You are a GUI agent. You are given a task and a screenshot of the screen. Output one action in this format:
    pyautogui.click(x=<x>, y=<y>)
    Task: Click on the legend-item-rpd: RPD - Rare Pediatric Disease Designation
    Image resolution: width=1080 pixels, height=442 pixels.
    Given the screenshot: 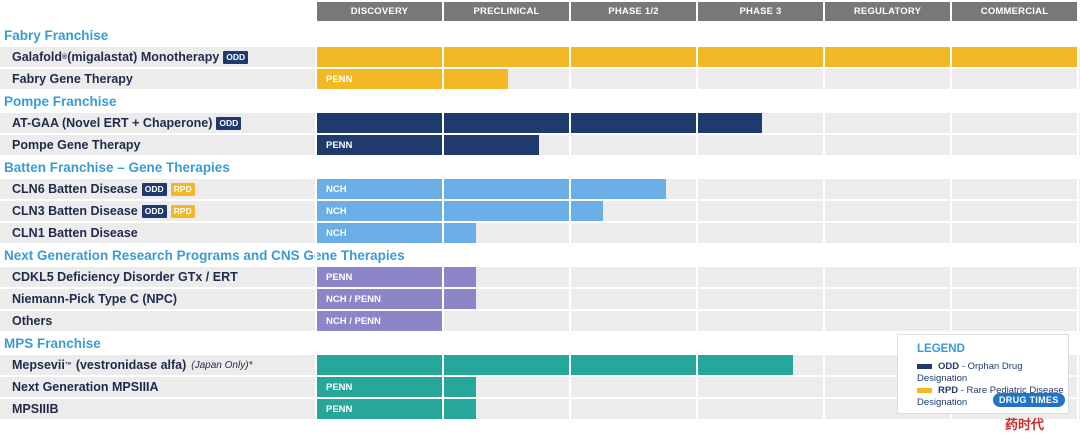 What is the action you would take?
    pyautogui.click(x=992, y=397)
    